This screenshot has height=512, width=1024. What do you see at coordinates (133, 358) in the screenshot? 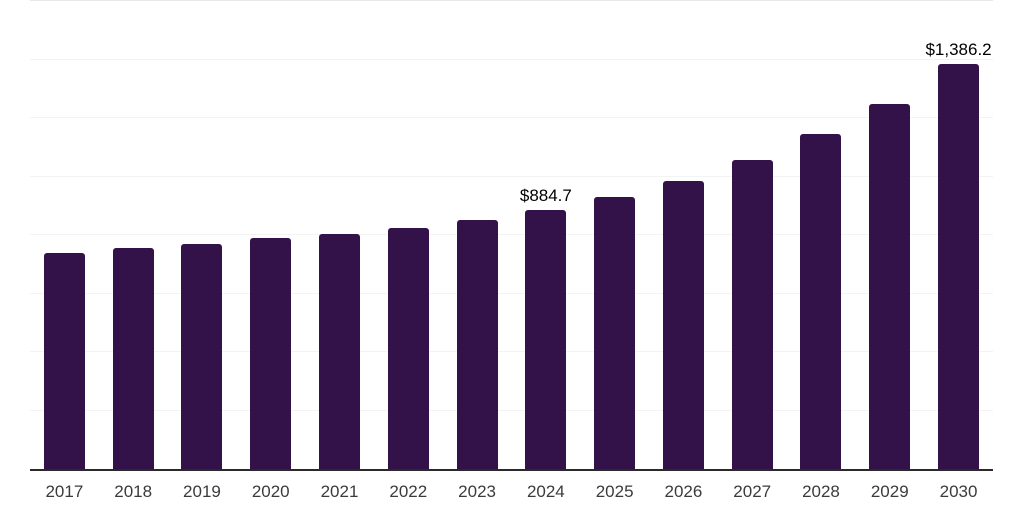
I see `bar-2018` at bounding box center [133, 358].